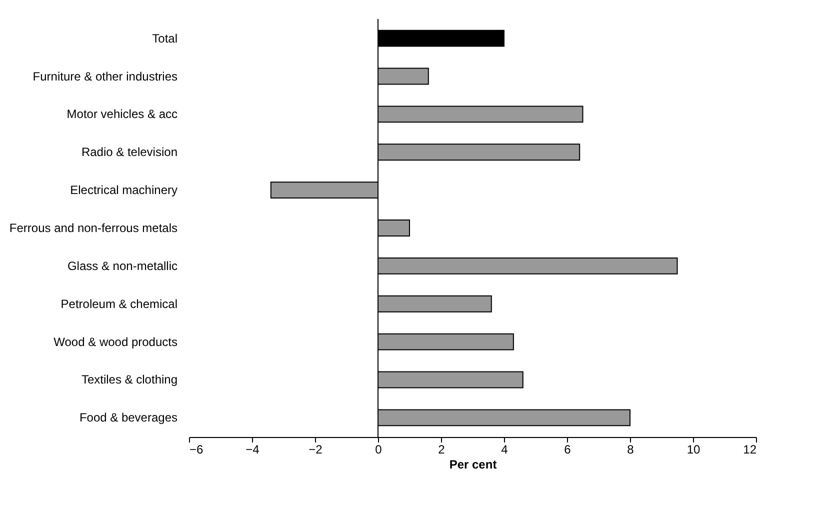 The height and width of the screenshot is (505, 831). Describe the element at coordinates (124, 190) in the screenshot. I see `y-tick-label: Electrical machinery` at that location.